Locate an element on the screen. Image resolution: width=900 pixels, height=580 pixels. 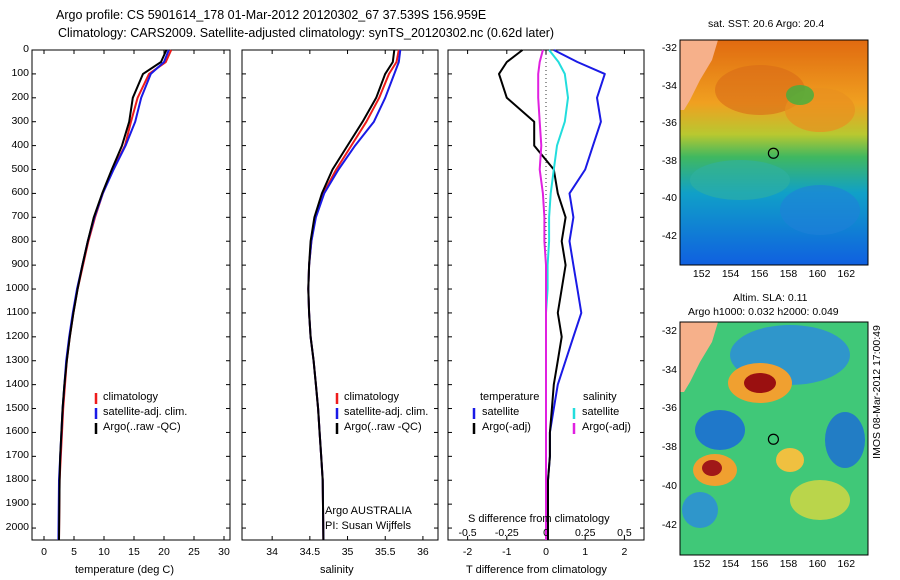
sla-map-frame is located at coordinates (774, 438).